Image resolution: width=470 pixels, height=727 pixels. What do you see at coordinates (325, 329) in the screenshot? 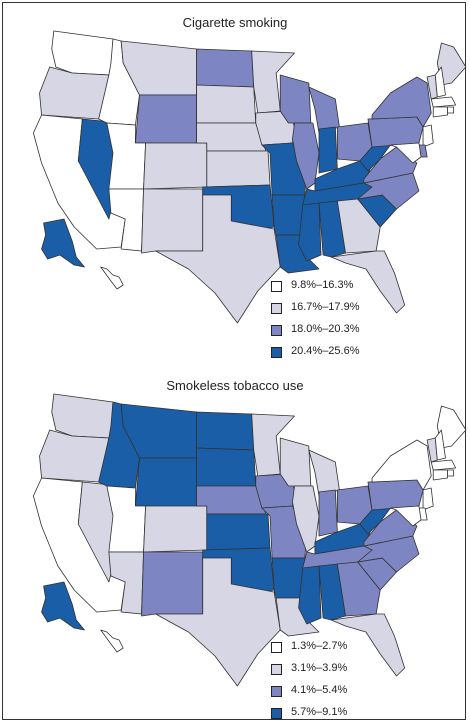
I see `legend-label: 18.0%–20.3%` at bounding box center [325, 329].